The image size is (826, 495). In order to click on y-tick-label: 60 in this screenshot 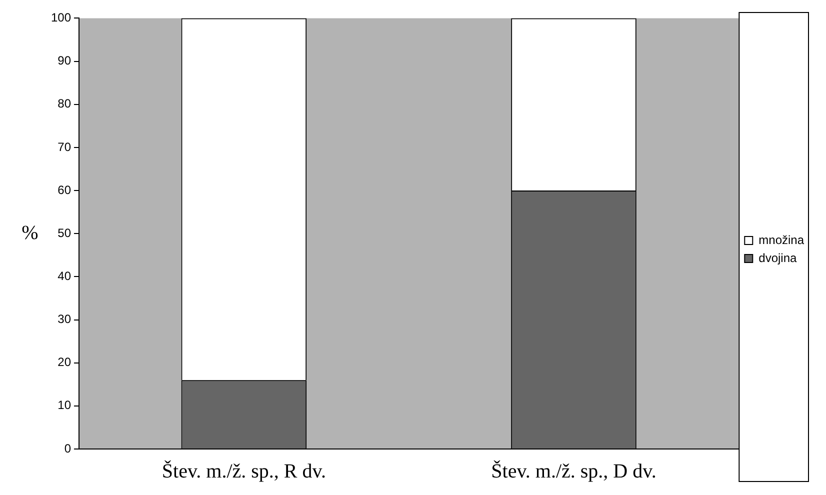, I will do `click(65, 189)`.